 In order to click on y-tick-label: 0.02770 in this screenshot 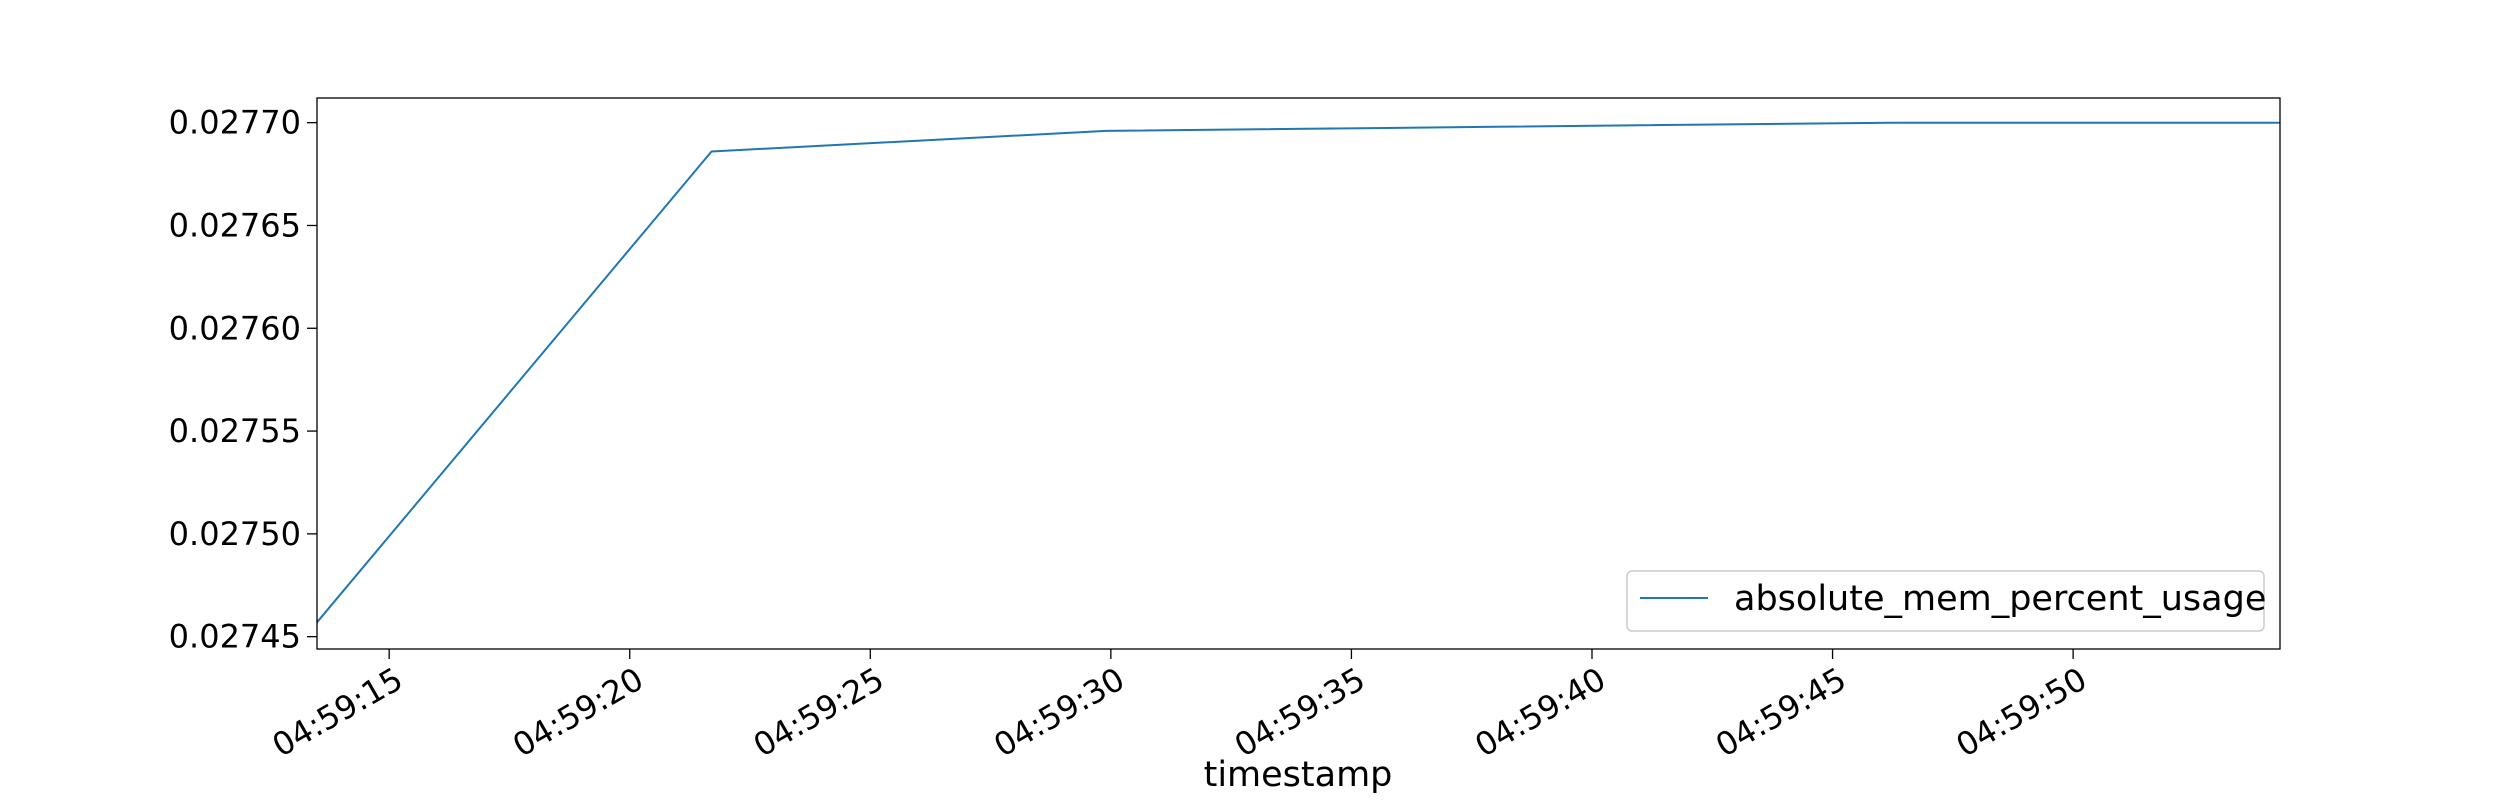, I will do `click(235, 123)`.